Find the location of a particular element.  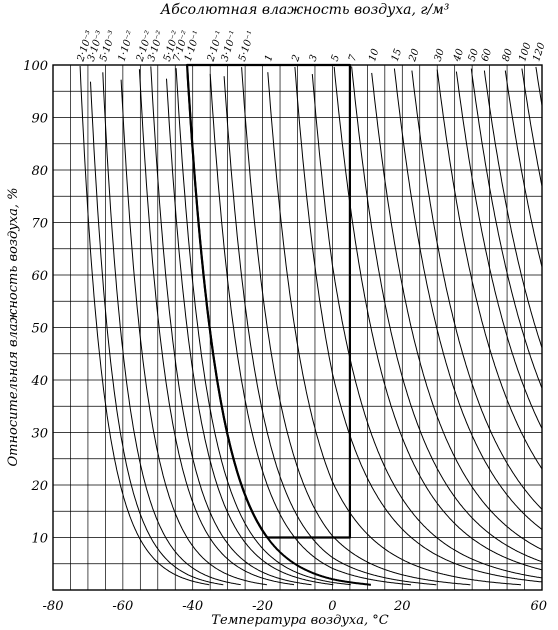

curve-label: 5·10⁻¹ is located at coordinates (247, 46).